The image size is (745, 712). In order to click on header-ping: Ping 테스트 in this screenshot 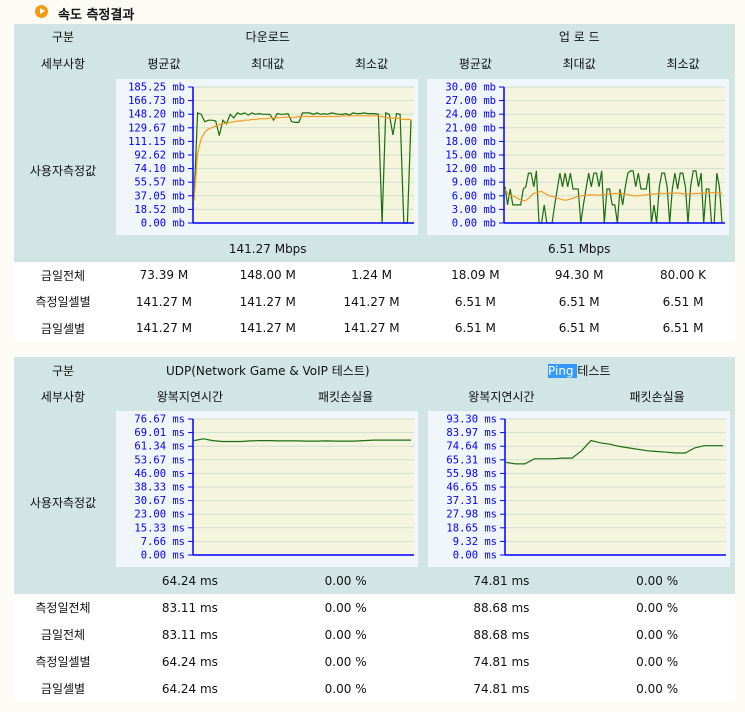, I will do `click(579, 370)`.